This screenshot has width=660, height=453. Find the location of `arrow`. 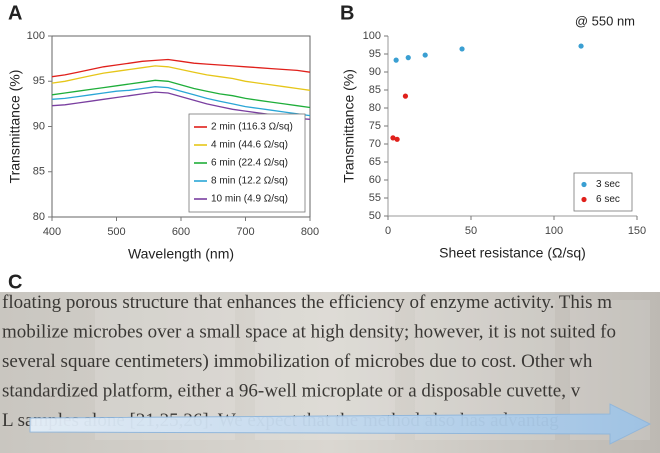

arrow is located at coordinates (340, 424).